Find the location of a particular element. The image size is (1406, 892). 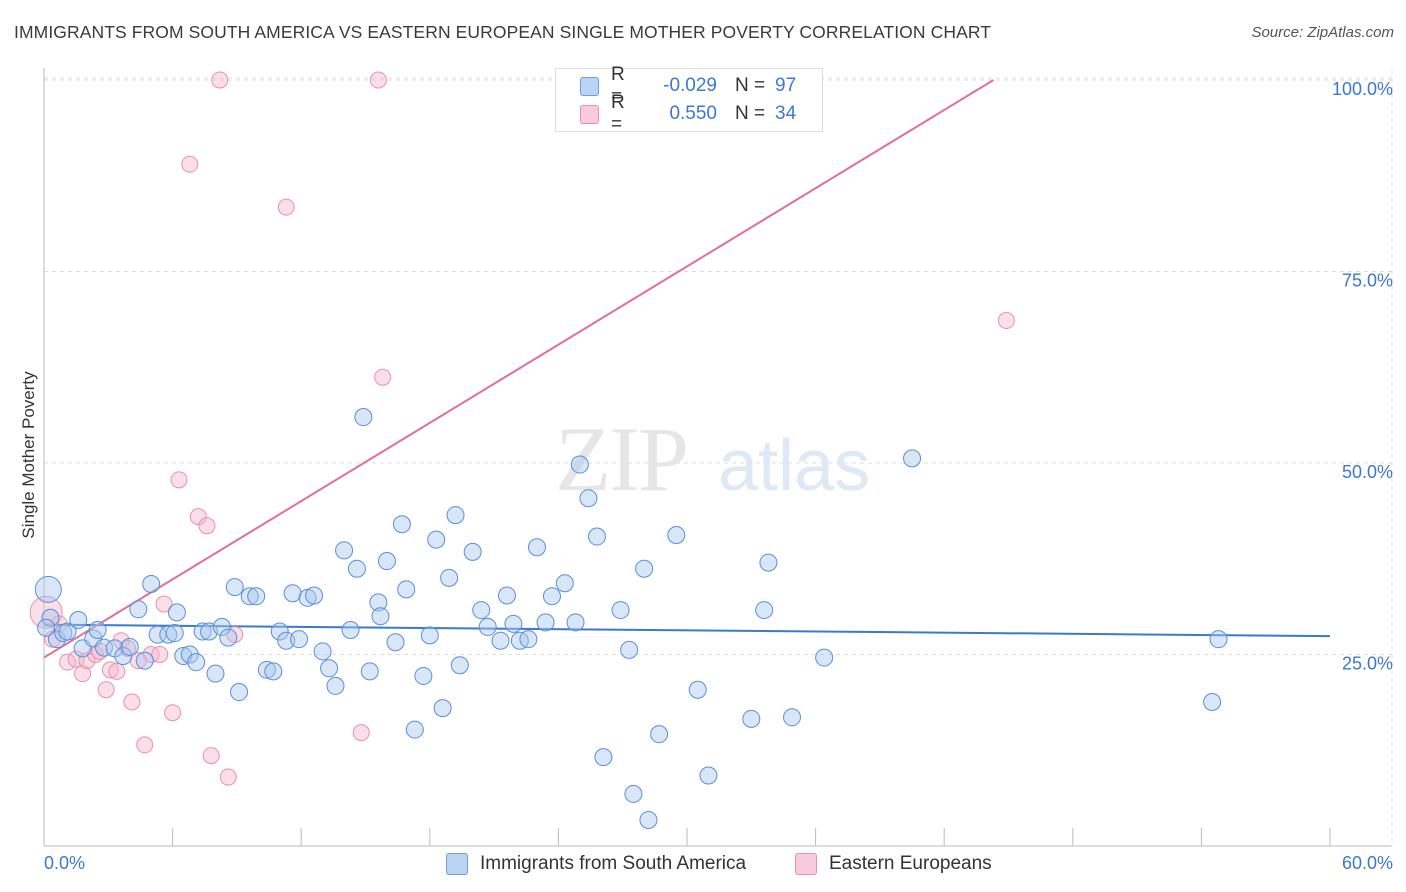

bottom-swatch-blue is located at coordinates (457, 864).